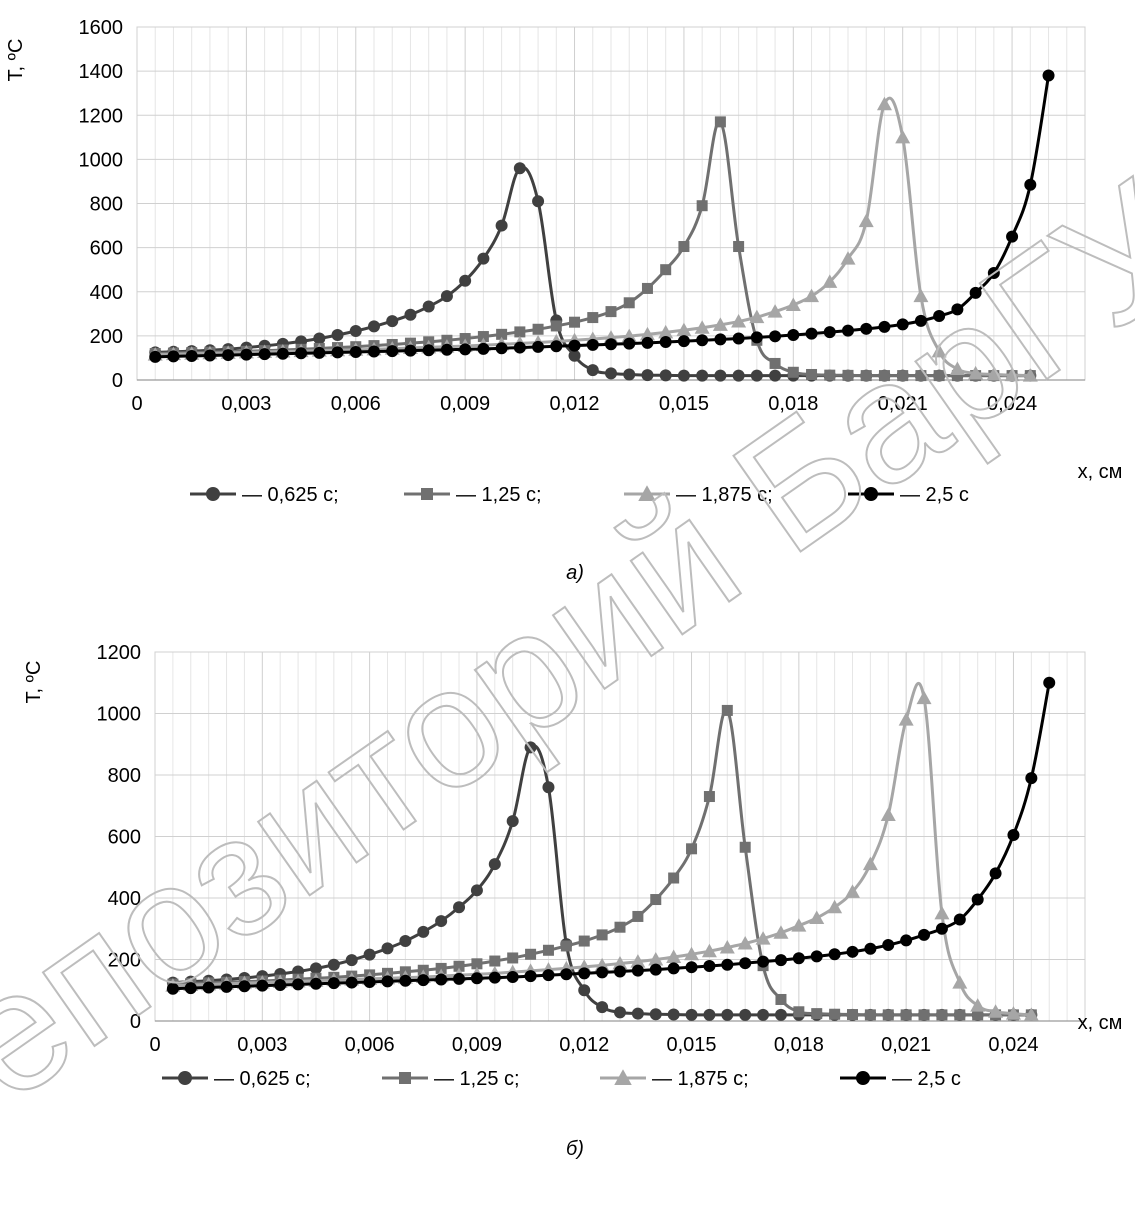  Describe the element at coordinates (101, 160) in the screenshot. I see `y-tick-label: 1000` at that location.